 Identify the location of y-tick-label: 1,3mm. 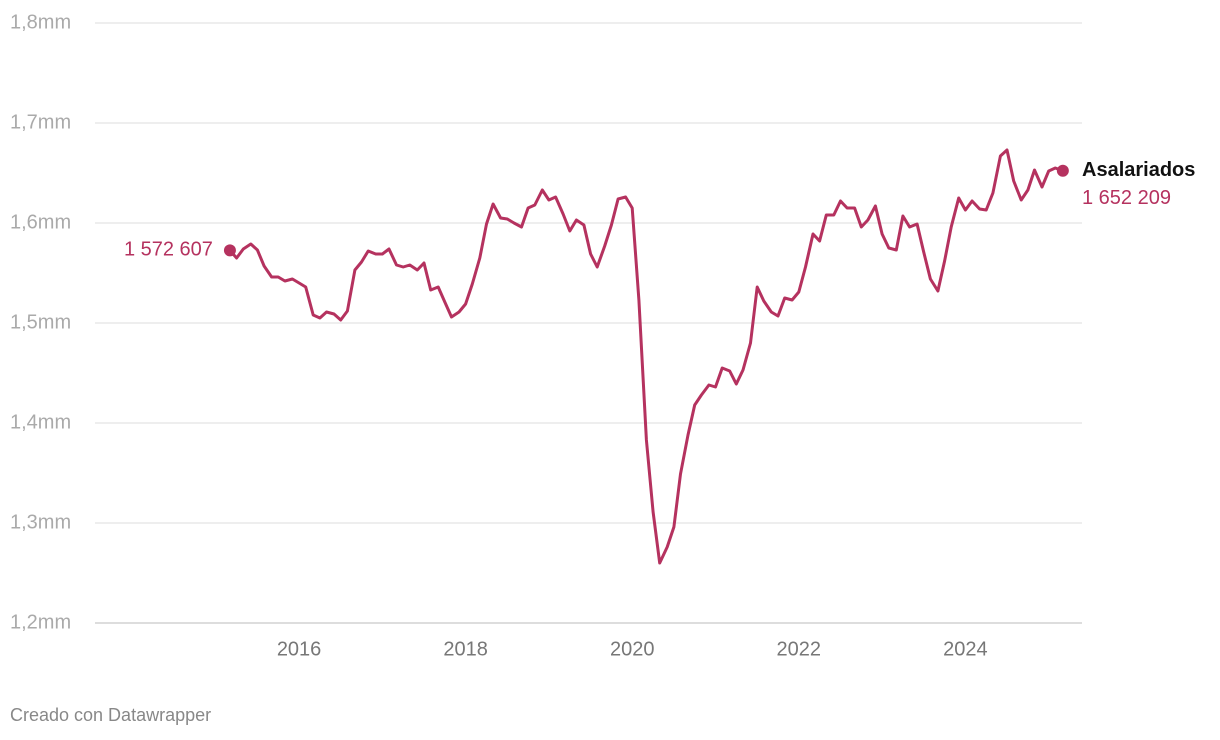
(40, 522).